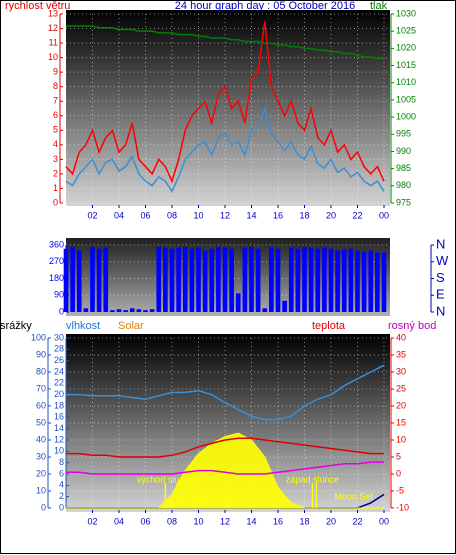 Image resolution: width=456 pixels, height=555 pixels. Describe the element at coordinates (403, 185) in the screenshot. I see `y-tick-label: 980` at that location.